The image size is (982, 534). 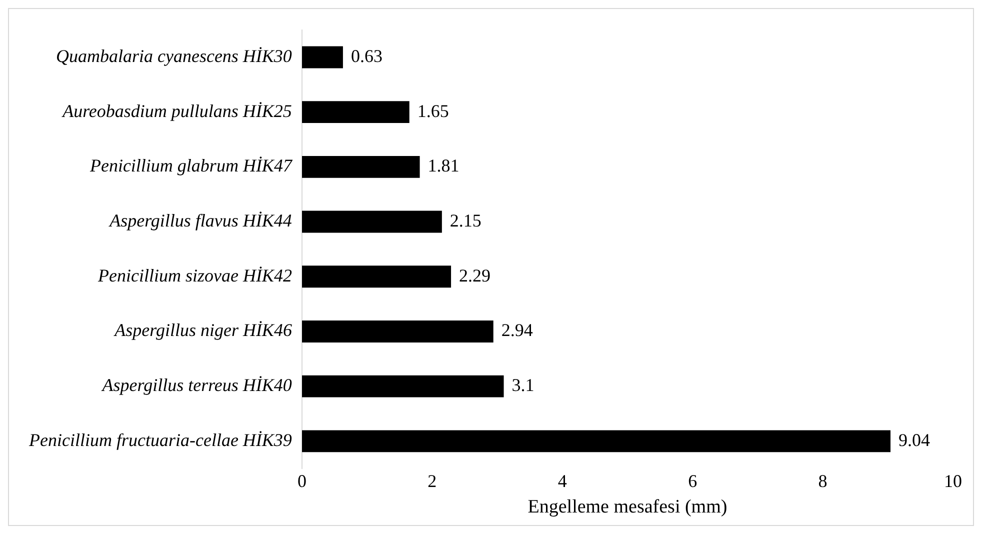 I want to click on y-tick-label: Quambalaria cyanescens HİK30, so click(x=174, y=56).